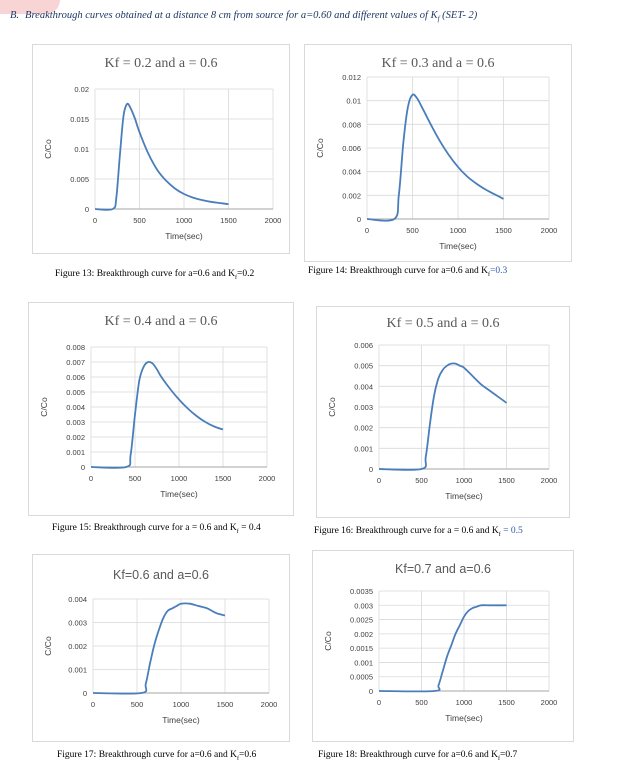 The width and height of the screenshot is (636, 774). What do you see at coordinates (351, 77) in the screenshot?
I see `y-tick-label: 0.012` at bounding box center [351, 77].